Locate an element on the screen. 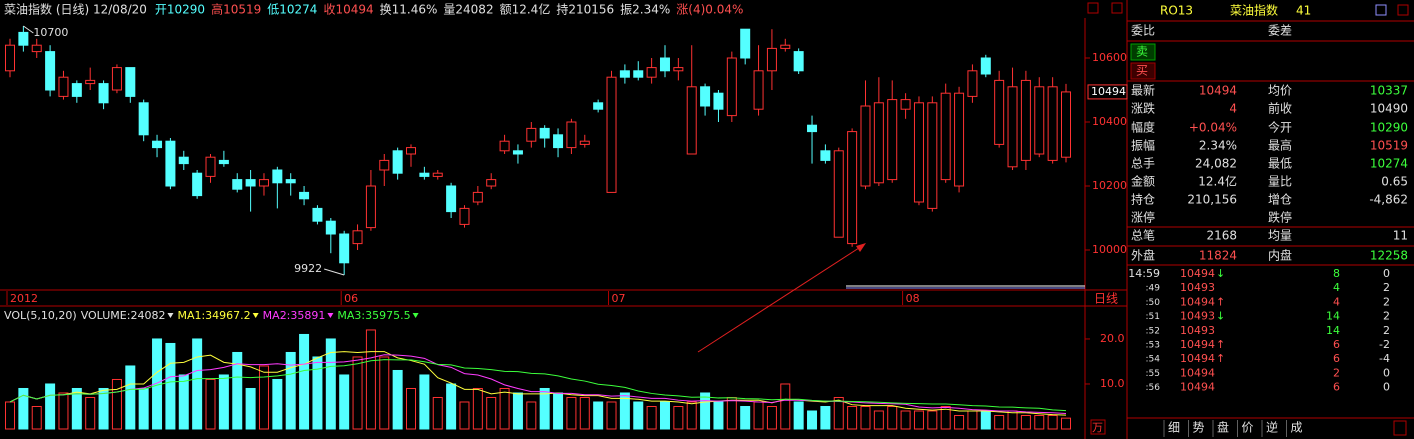 The width and height of the screenshot is (1414, 439). tab: 势 is located at coordinates (1199, 428).